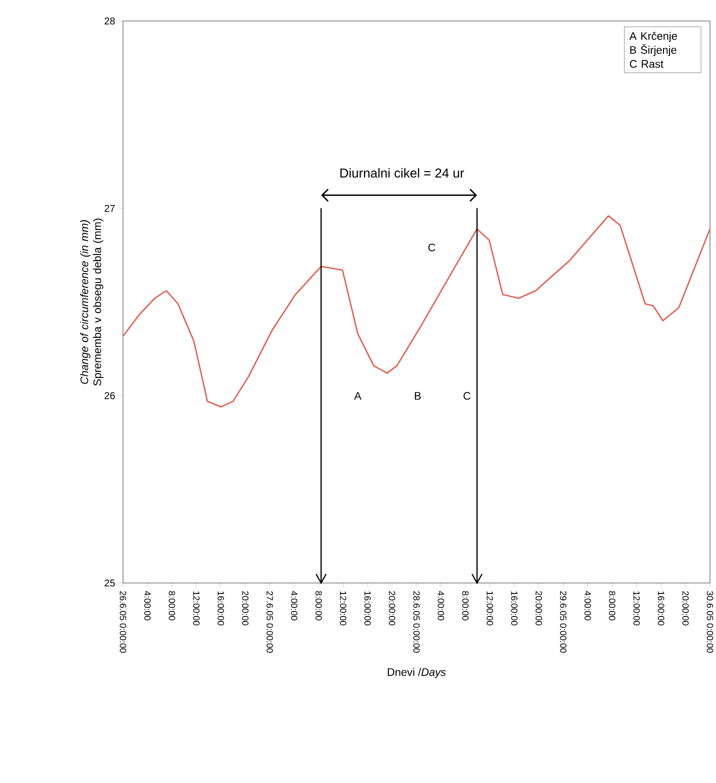 This screenshot has height=783, width=716. Describe the element at coordinates (563, 622) in the screenshot. I see `x-tick-label: 29.6.05 0:00:00` at that location.